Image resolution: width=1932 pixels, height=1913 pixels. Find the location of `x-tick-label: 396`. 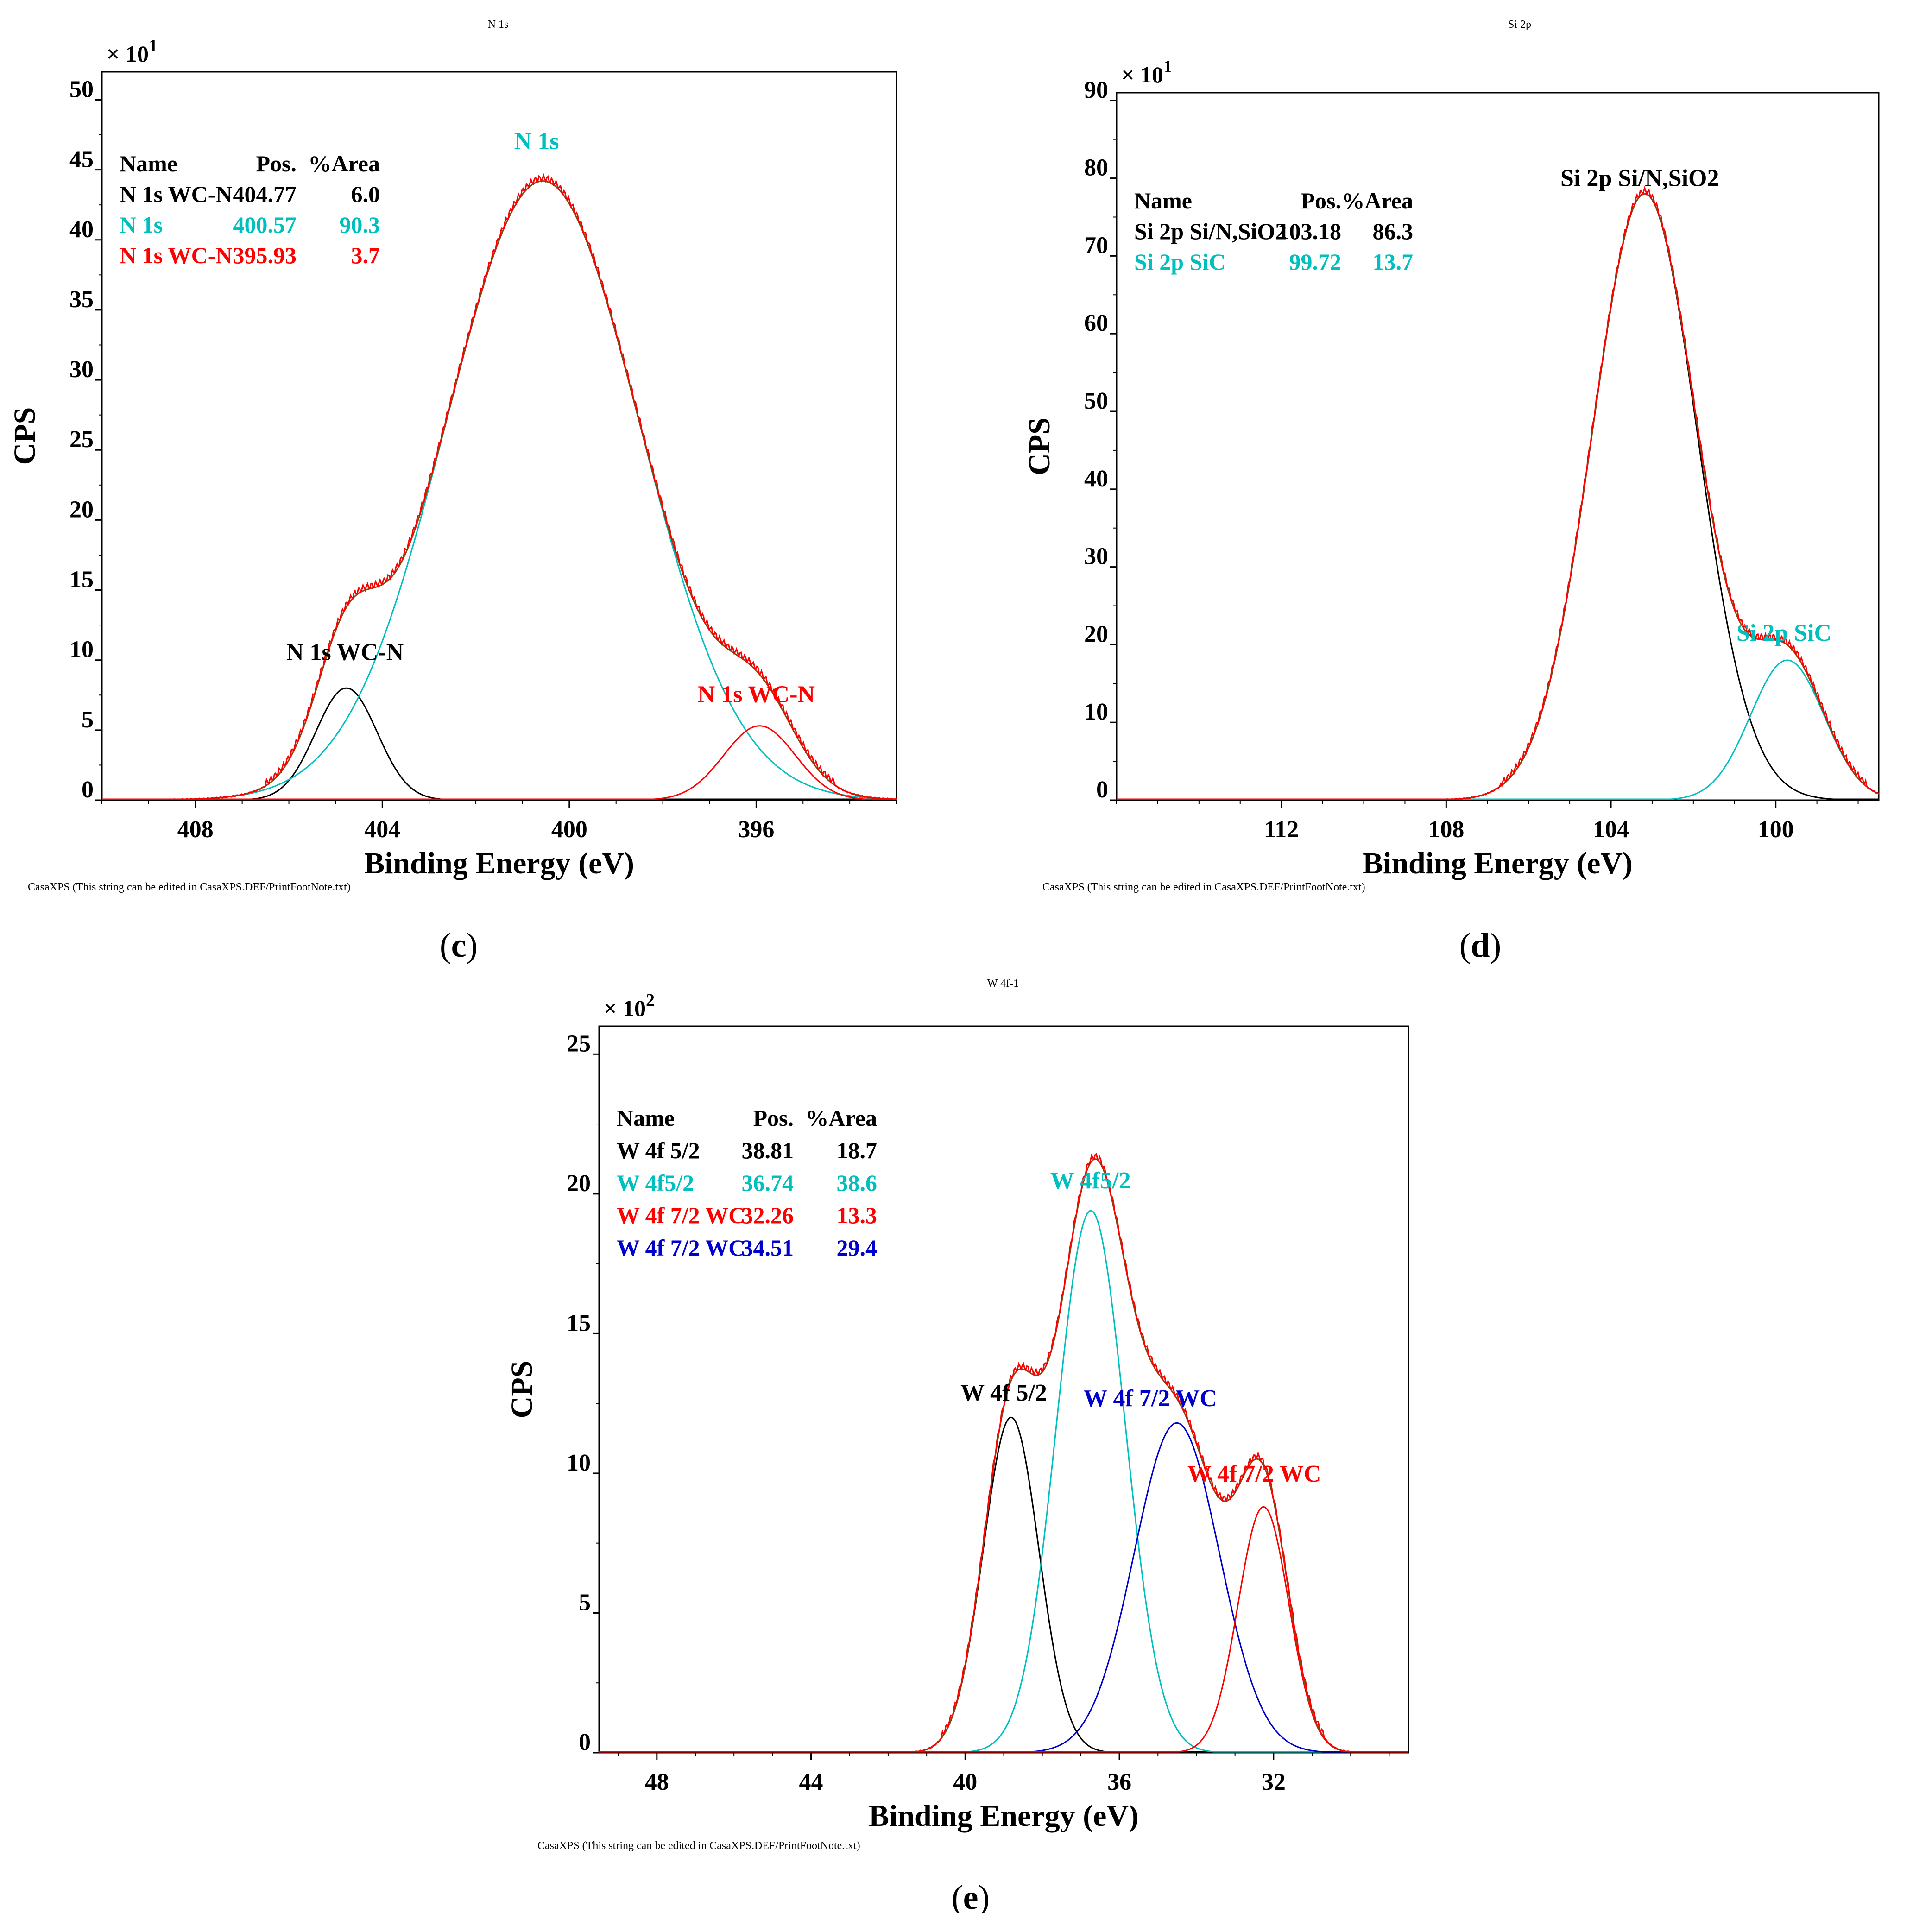

x-tick-label: 396 is located at coordinates (756, 829).